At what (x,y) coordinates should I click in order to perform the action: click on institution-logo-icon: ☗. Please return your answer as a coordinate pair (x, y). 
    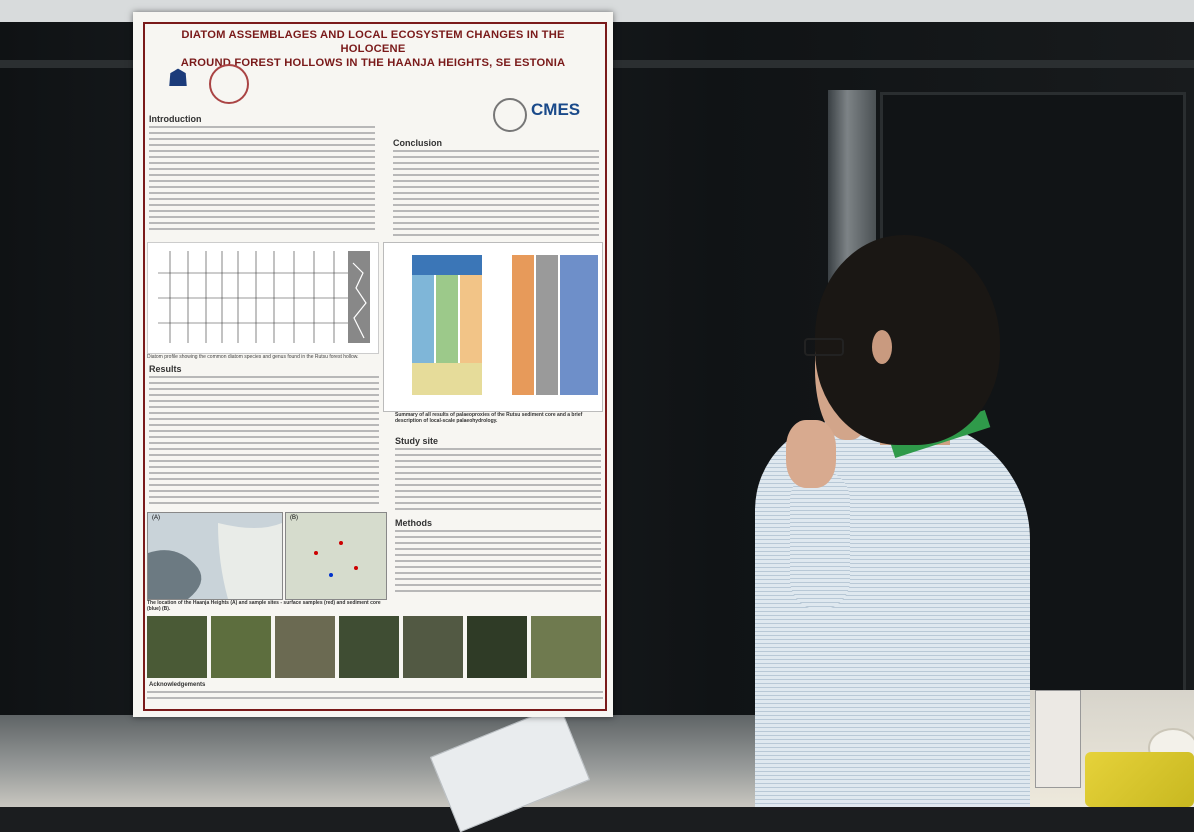
    Looking at the image, I should click on (178, 78).